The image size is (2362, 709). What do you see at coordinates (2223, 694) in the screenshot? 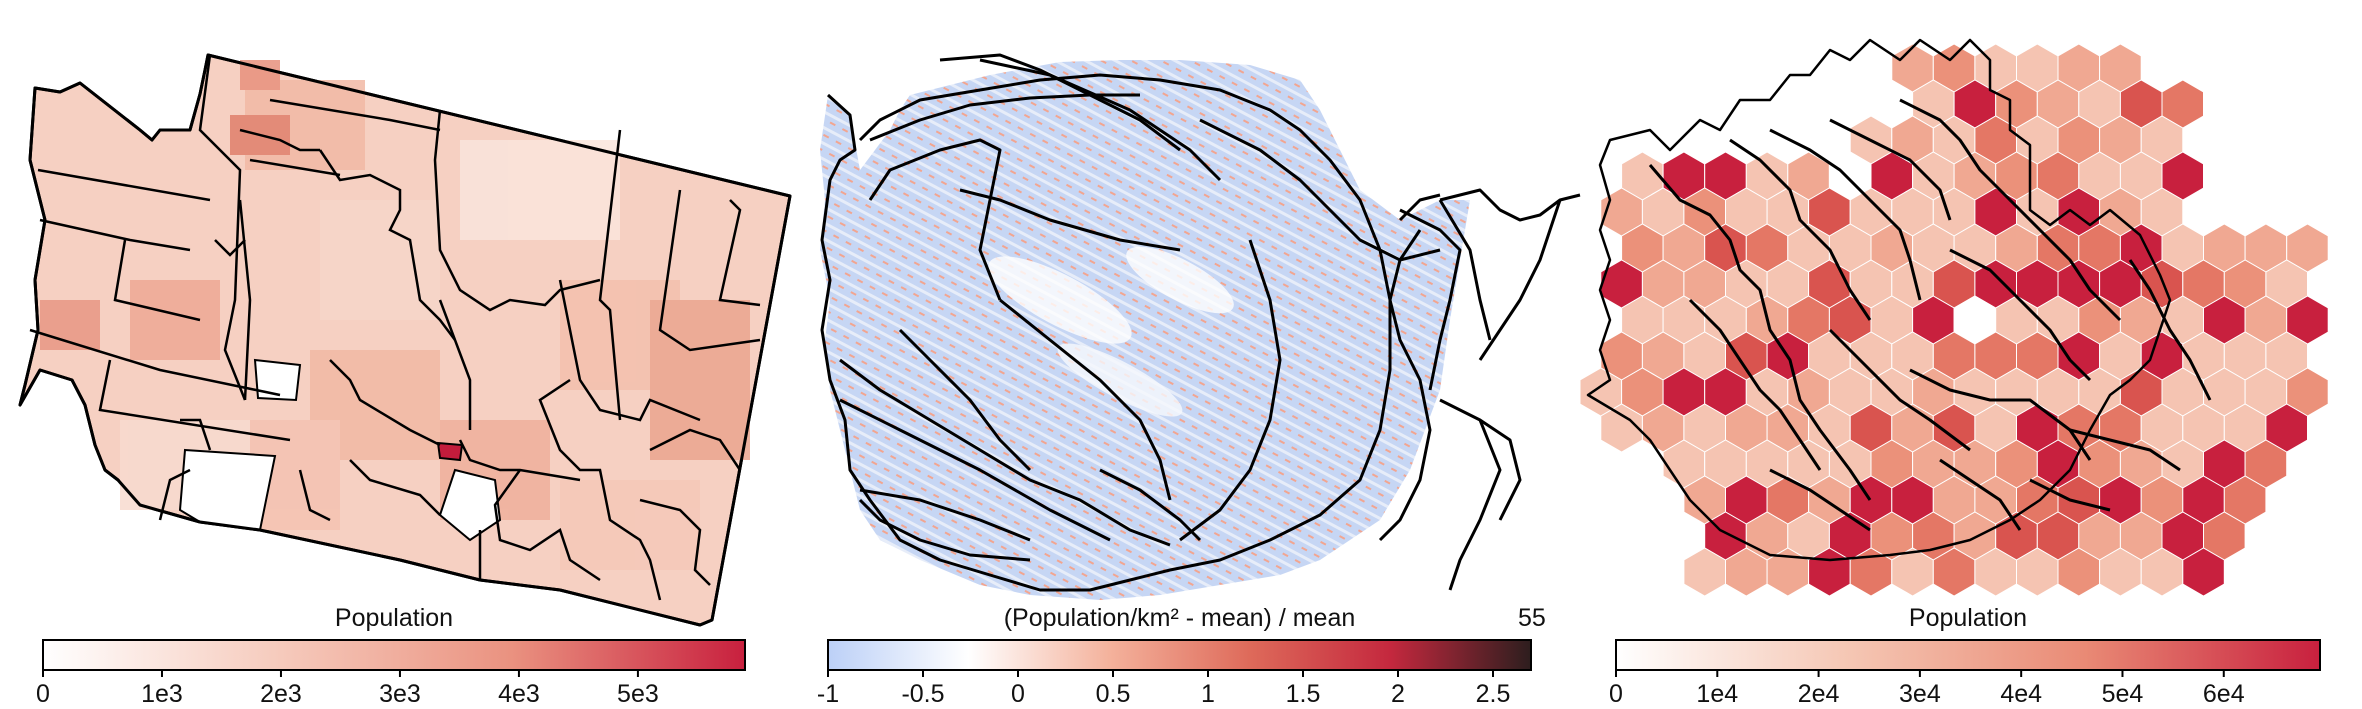
I see `colorbar-tick-label: 6e4` at bounding box center [2223, 694].